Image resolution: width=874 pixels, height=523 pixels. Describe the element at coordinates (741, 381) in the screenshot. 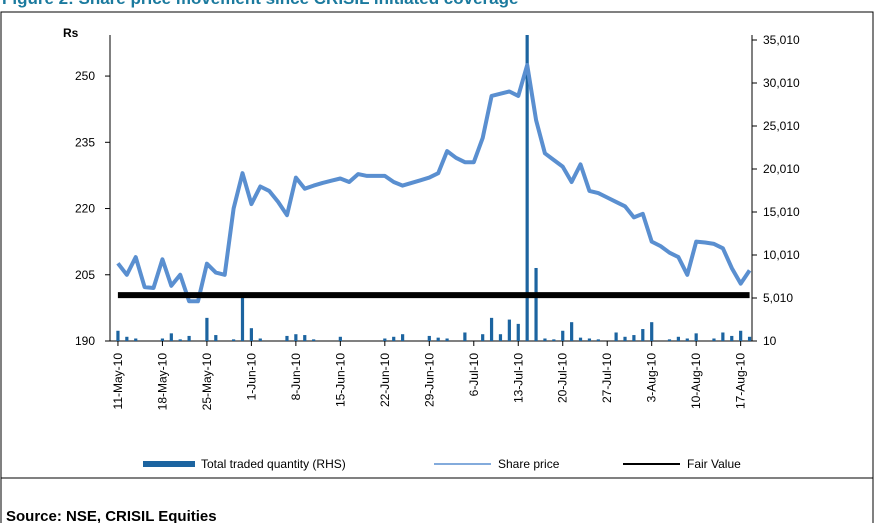

I see `x-tick-label: 17-Aug-10` at that location.